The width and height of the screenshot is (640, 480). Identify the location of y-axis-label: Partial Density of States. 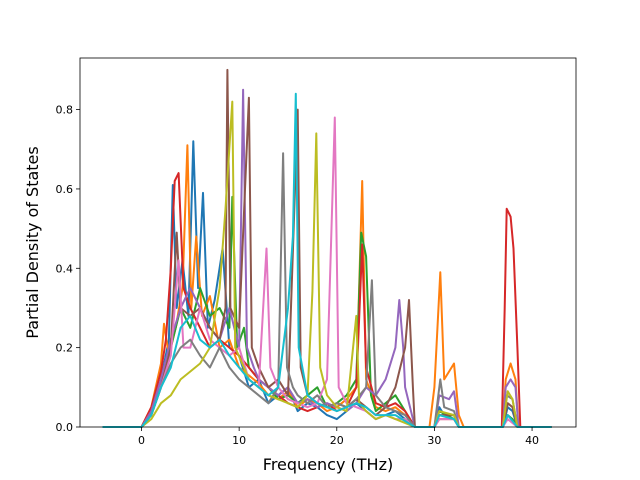
(32, 242).